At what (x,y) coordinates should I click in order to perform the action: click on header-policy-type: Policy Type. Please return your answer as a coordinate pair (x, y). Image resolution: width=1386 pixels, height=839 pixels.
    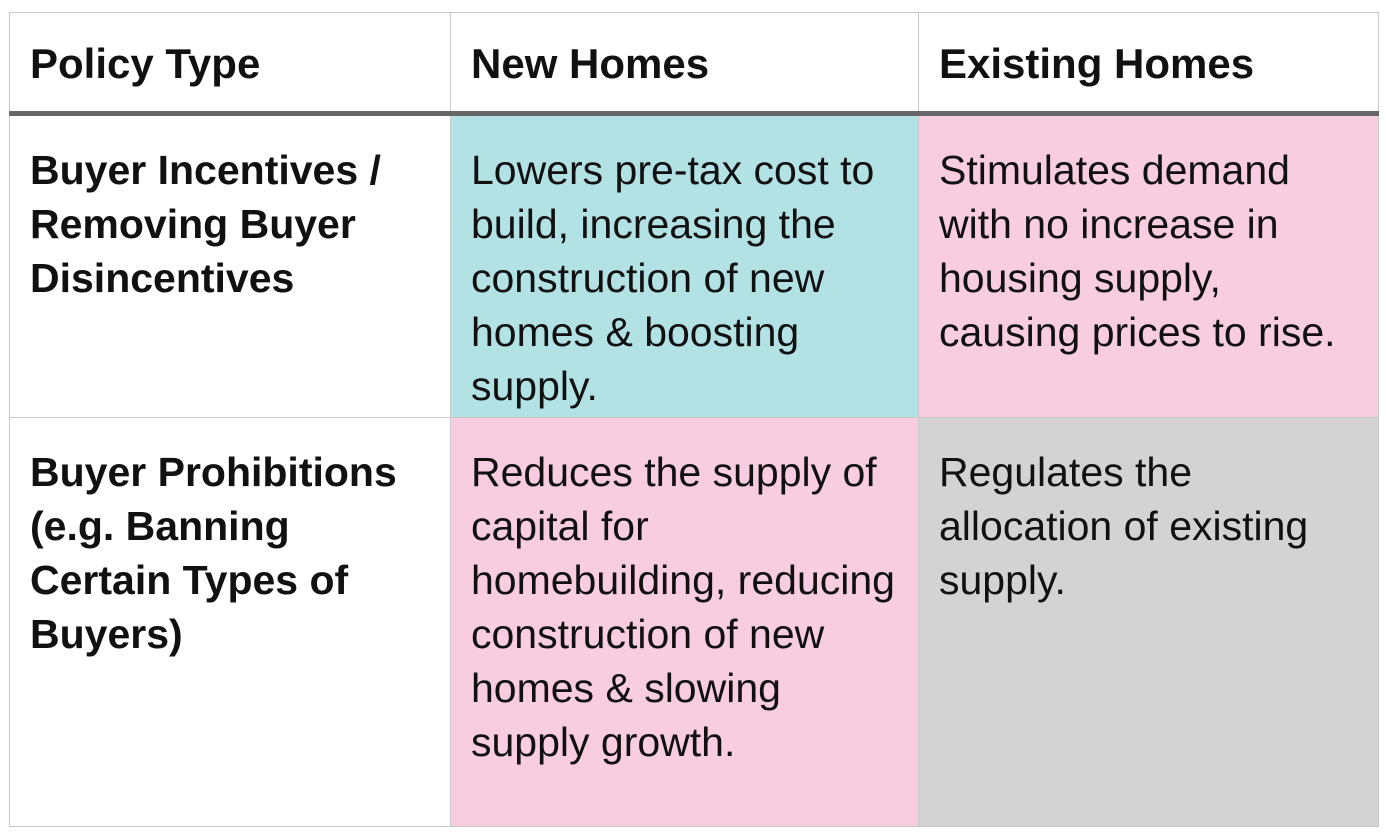
    Looking at the image, I should click on (230, 64).